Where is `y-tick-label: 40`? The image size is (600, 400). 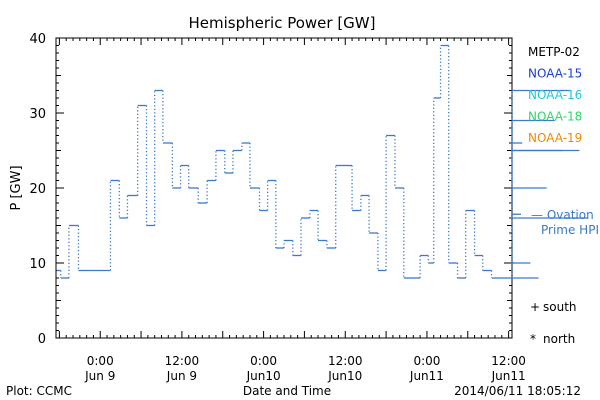
y-tick-label: 40 is located at coordinates (37, 39).